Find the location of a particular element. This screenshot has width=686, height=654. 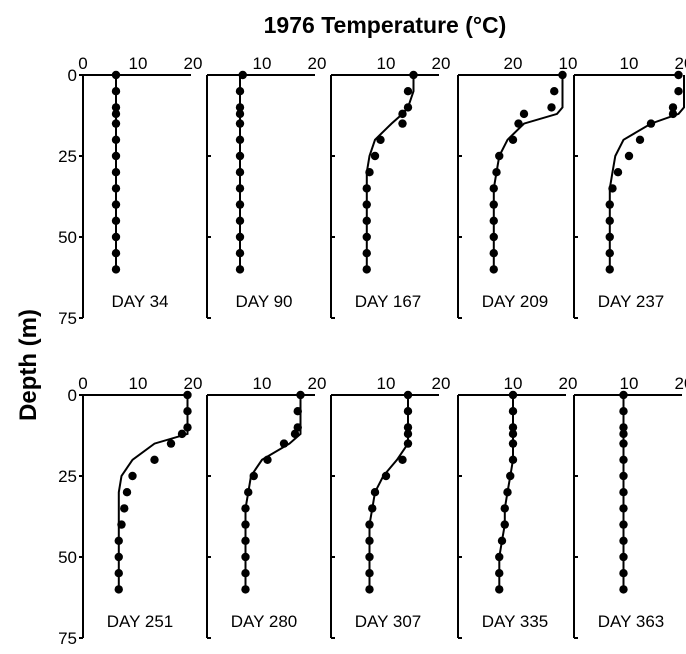

panel-day-label: DAY 307 is located at coordinates (388, 621).